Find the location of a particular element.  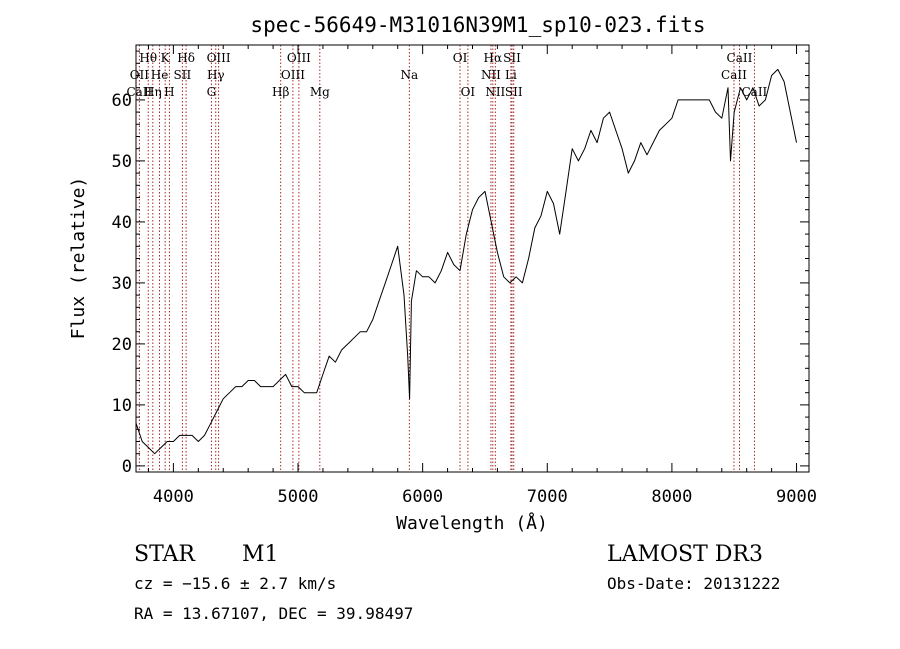

redshift-info: cz = −15.6 ± 2.7 km/s is located at coordinates (235, 583).